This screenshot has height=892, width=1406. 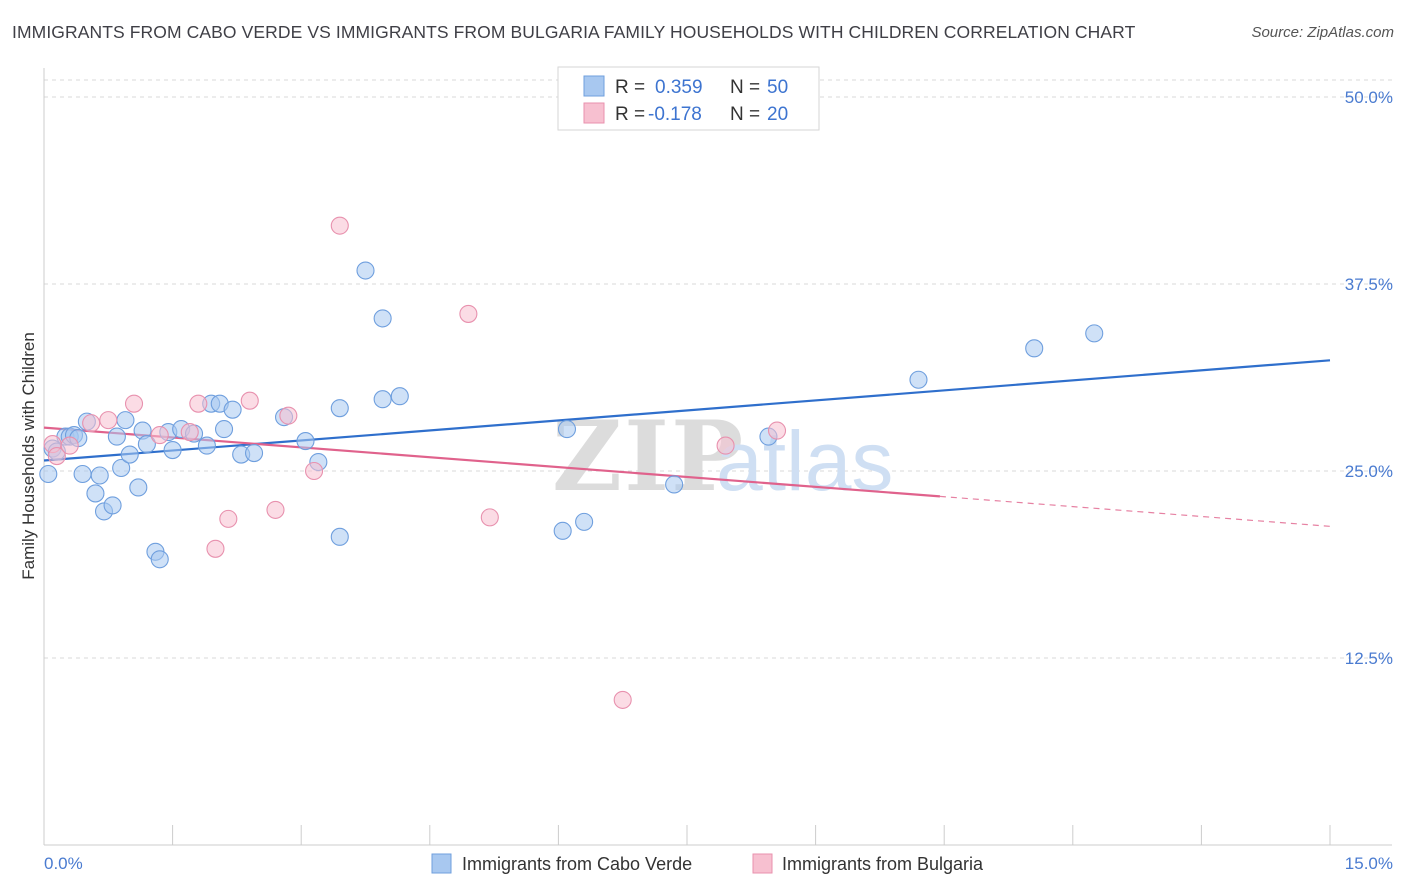 What do you see at coordinates (594, 86) in the screenshot?
I see `legend-swatch-blue` at bounding box center [594, 86].